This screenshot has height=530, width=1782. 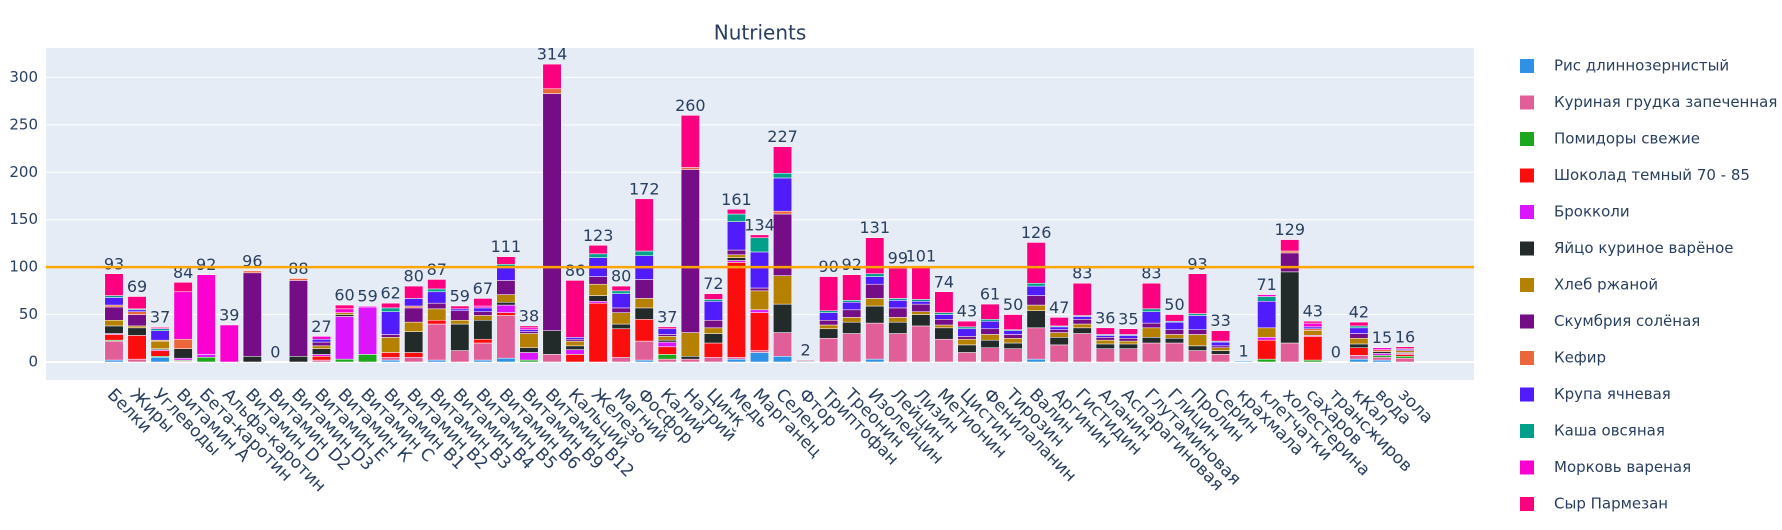 What do you see at coordinates (1627, 139) in the screenshot?
I see `legend-label: Помидоры свежие` at bounding box center [1627, 139].